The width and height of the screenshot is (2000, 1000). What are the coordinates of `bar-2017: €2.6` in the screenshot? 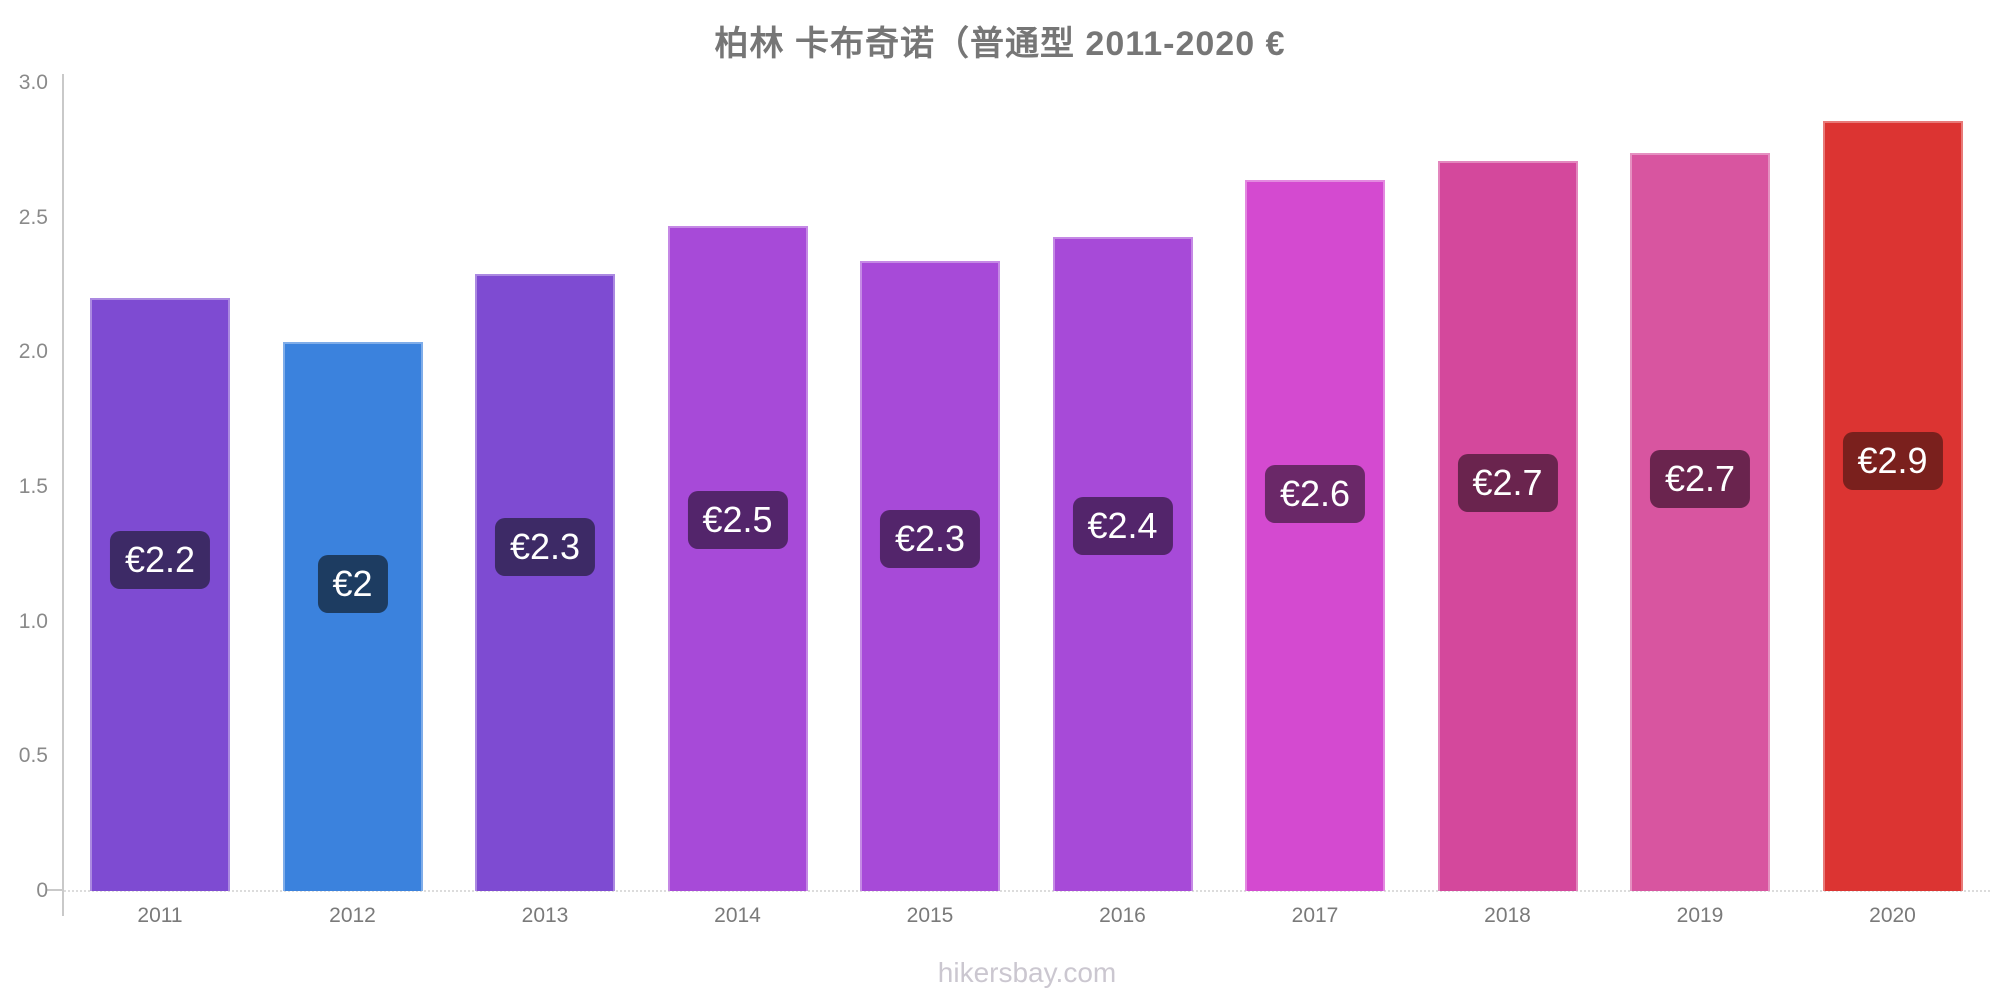 It's located at (1315, 535).